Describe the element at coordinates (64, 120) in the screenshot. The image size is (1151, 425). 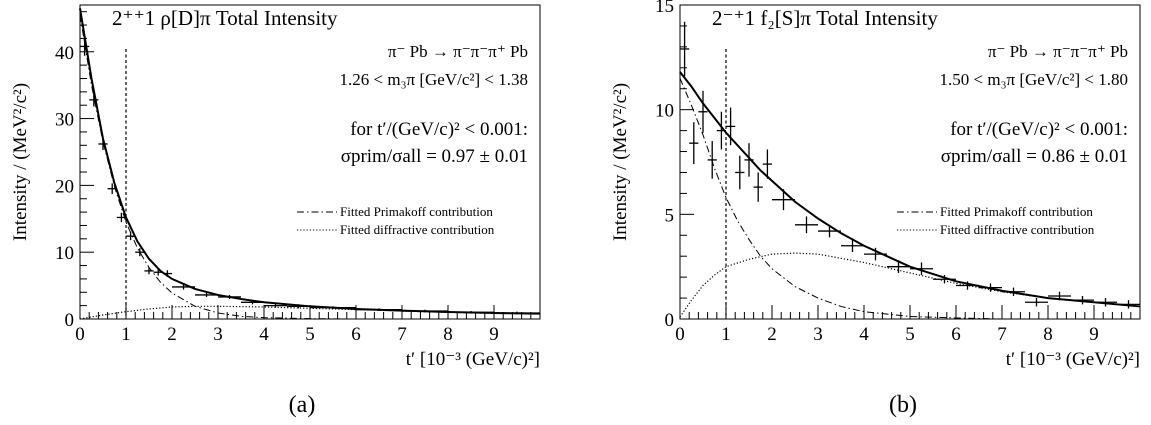
I see `y-tick-label: 30` at that location.